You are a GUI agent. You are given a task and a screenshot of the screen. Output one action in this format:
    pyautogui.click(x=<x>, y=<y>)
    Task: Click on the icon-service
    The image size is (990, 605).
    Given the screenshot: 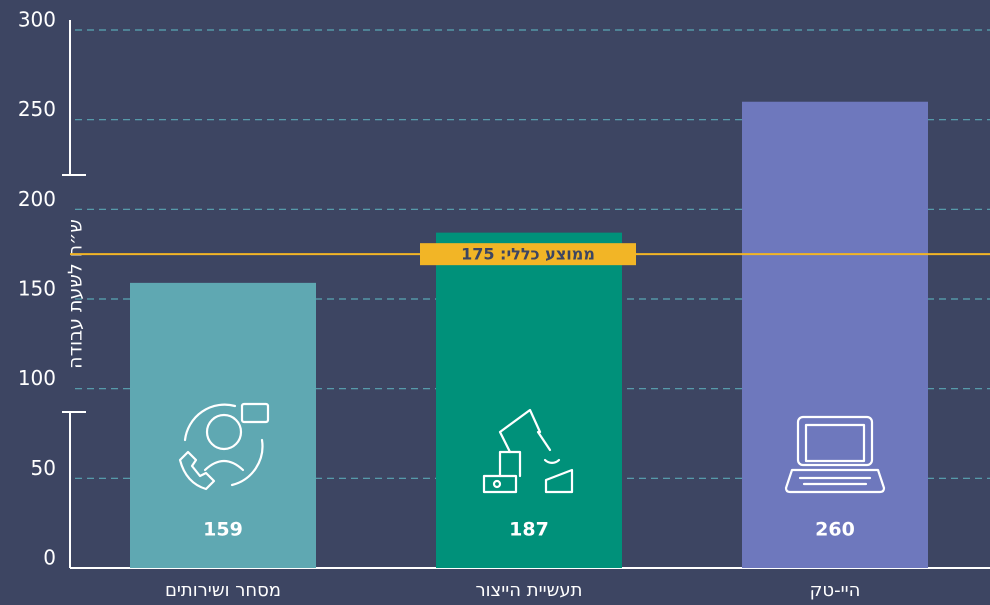 What is the action you would take?
    pyautogui.click(x=224, y=446)
    